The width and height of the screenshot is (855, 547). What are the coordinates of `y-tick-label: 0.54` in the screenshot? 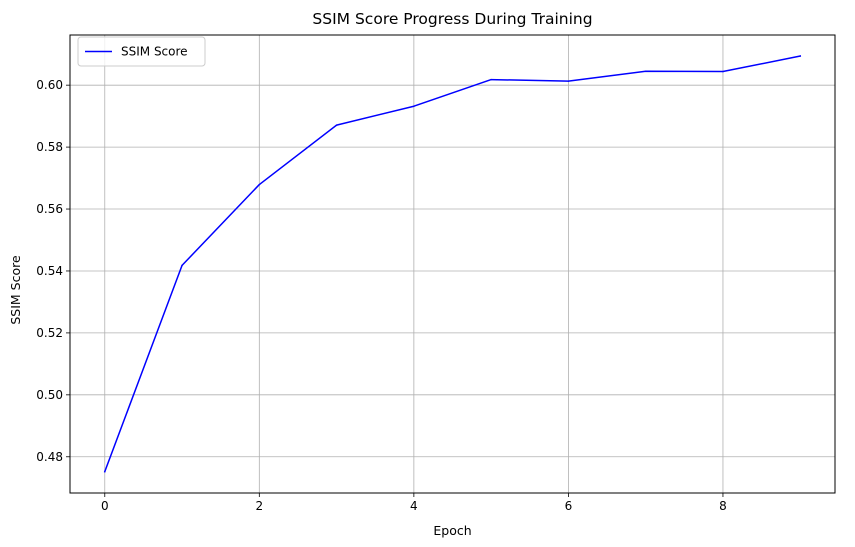 It's located at (49, 271).